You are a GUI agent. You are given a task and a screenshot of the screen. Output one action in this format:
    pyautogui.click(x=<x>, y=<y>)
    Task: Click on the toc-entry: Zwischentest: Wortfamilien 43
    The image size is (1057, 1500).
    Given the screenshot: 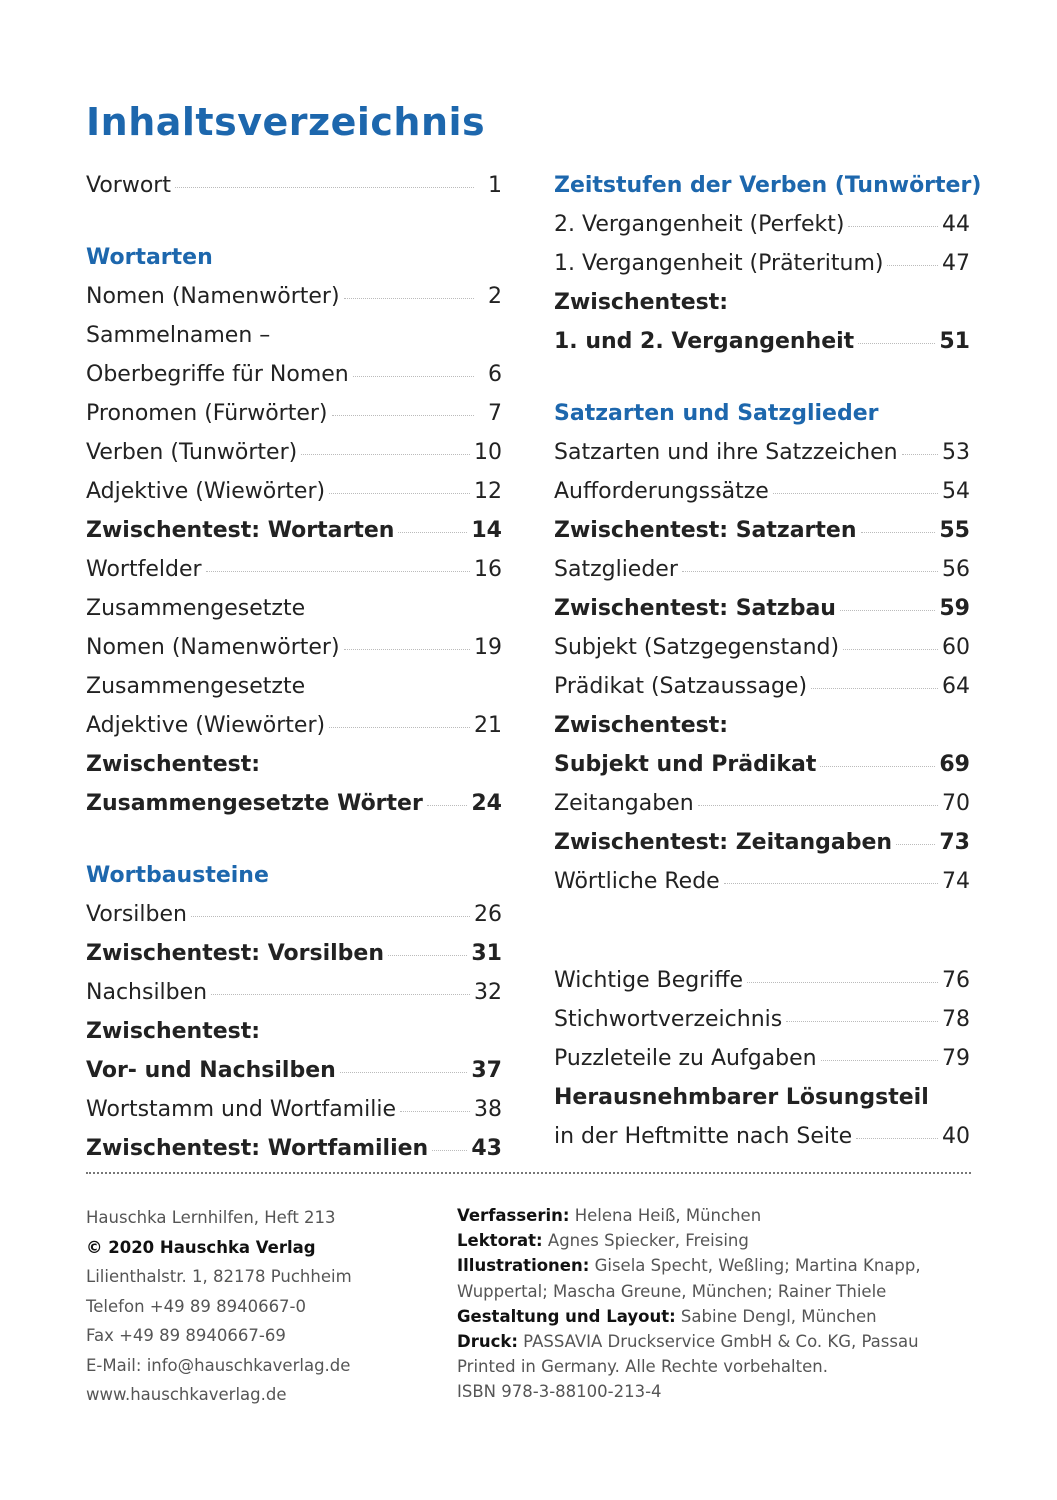 What is the action you would take?
    pyautogui.click(x=294, y=1148)
    